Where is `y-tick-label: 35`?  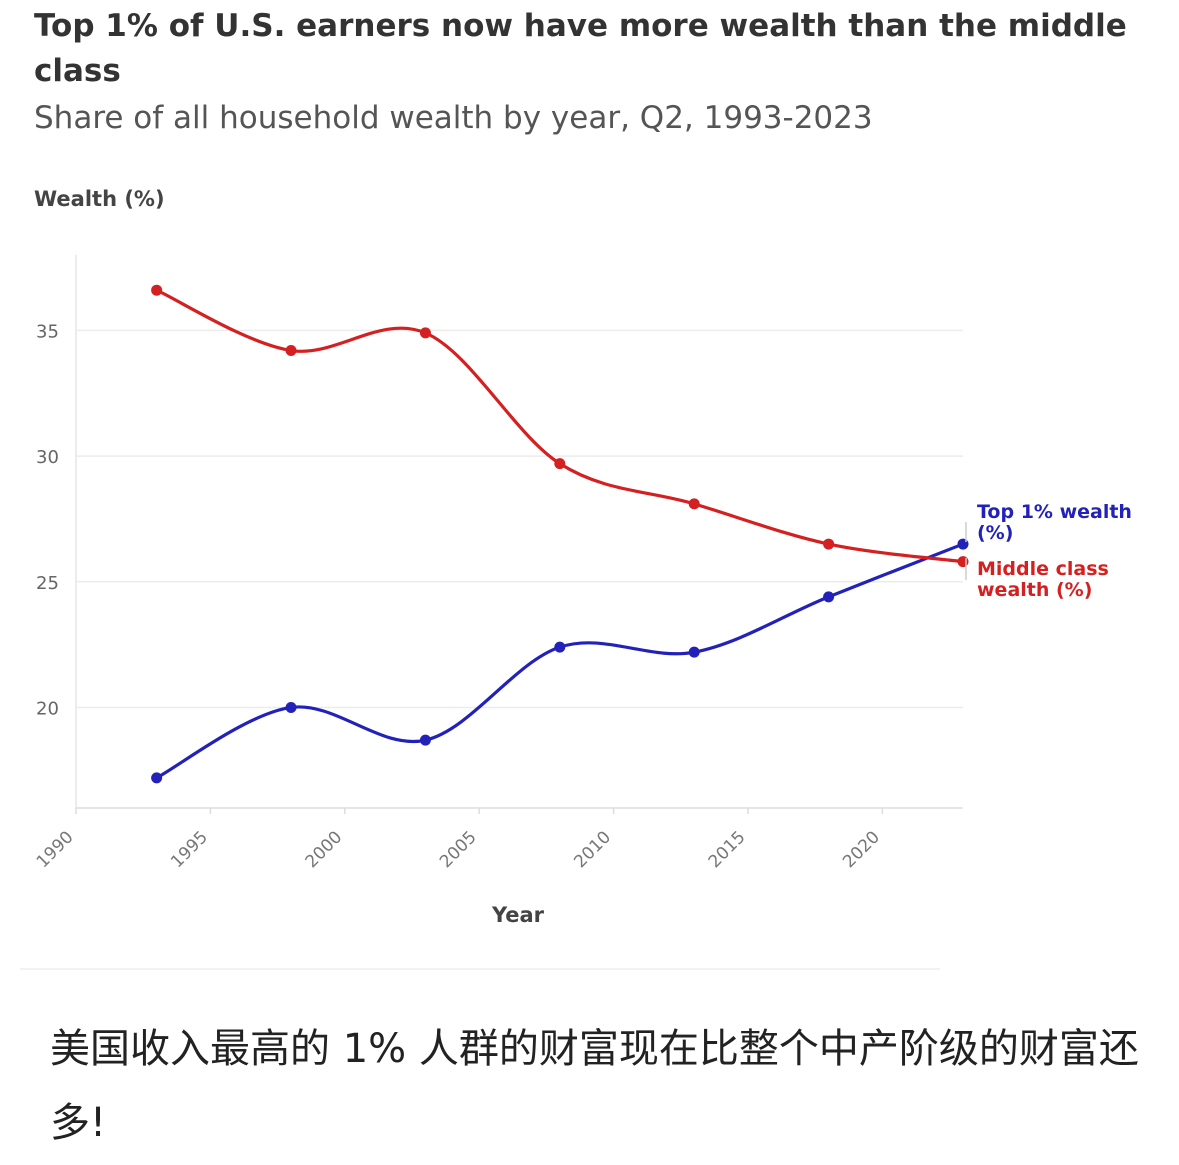 y-tick-label: 35 is located at coordinates (47, 331).